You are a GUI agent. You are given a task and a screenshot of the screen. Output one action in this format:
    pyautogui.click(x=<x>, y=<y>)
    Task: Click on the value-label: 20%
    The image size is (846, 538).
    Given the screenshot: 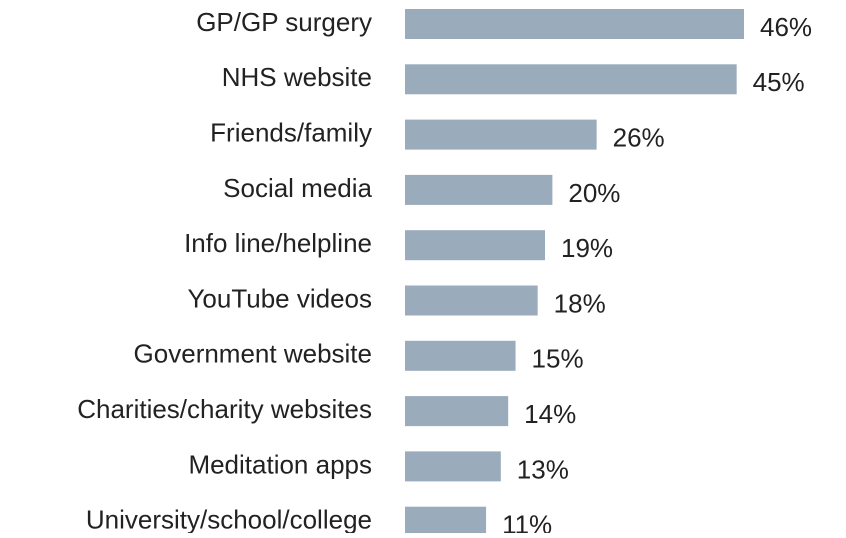 What is the action you would take?
    pyautogui.click(x=594, y=193)
    